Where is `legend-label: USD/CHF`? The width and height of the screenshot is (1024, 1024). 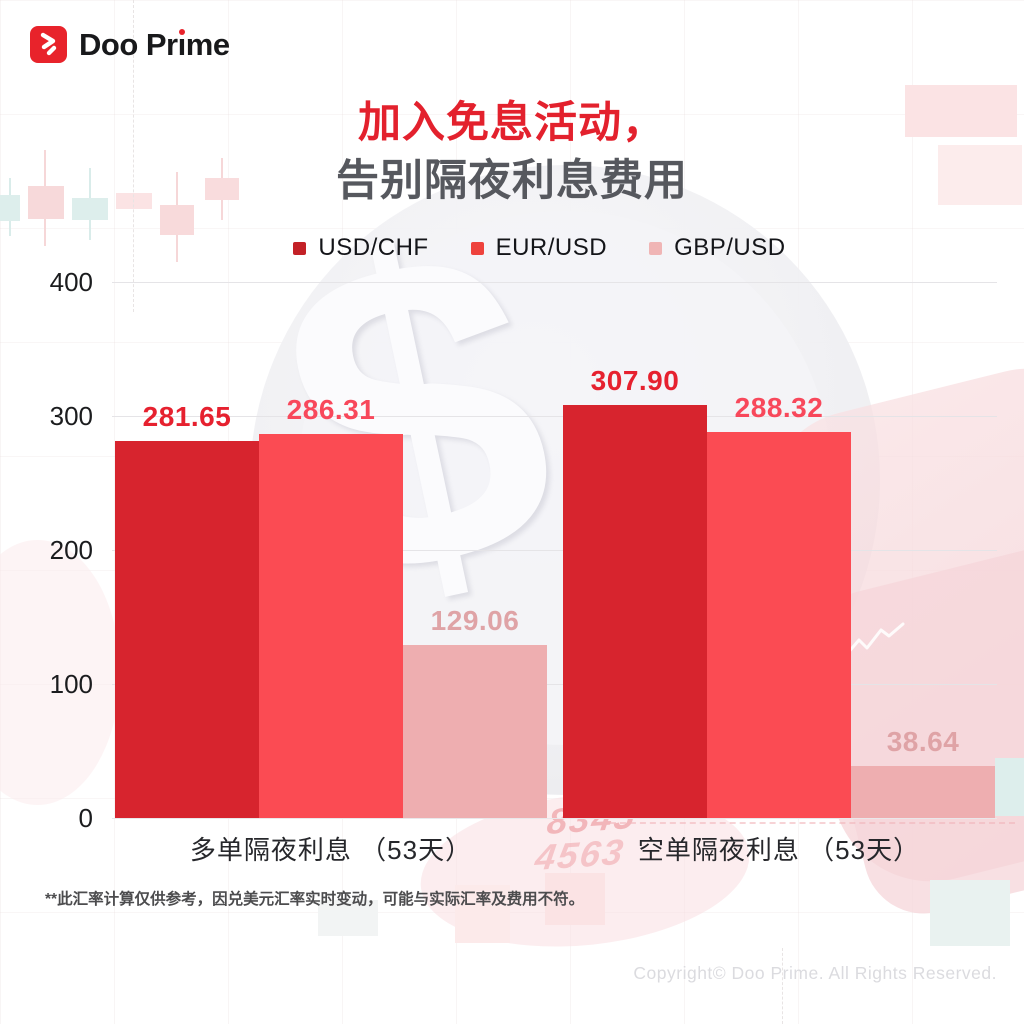 legend-label: USD/CHF is located at coordinates (373, 247).